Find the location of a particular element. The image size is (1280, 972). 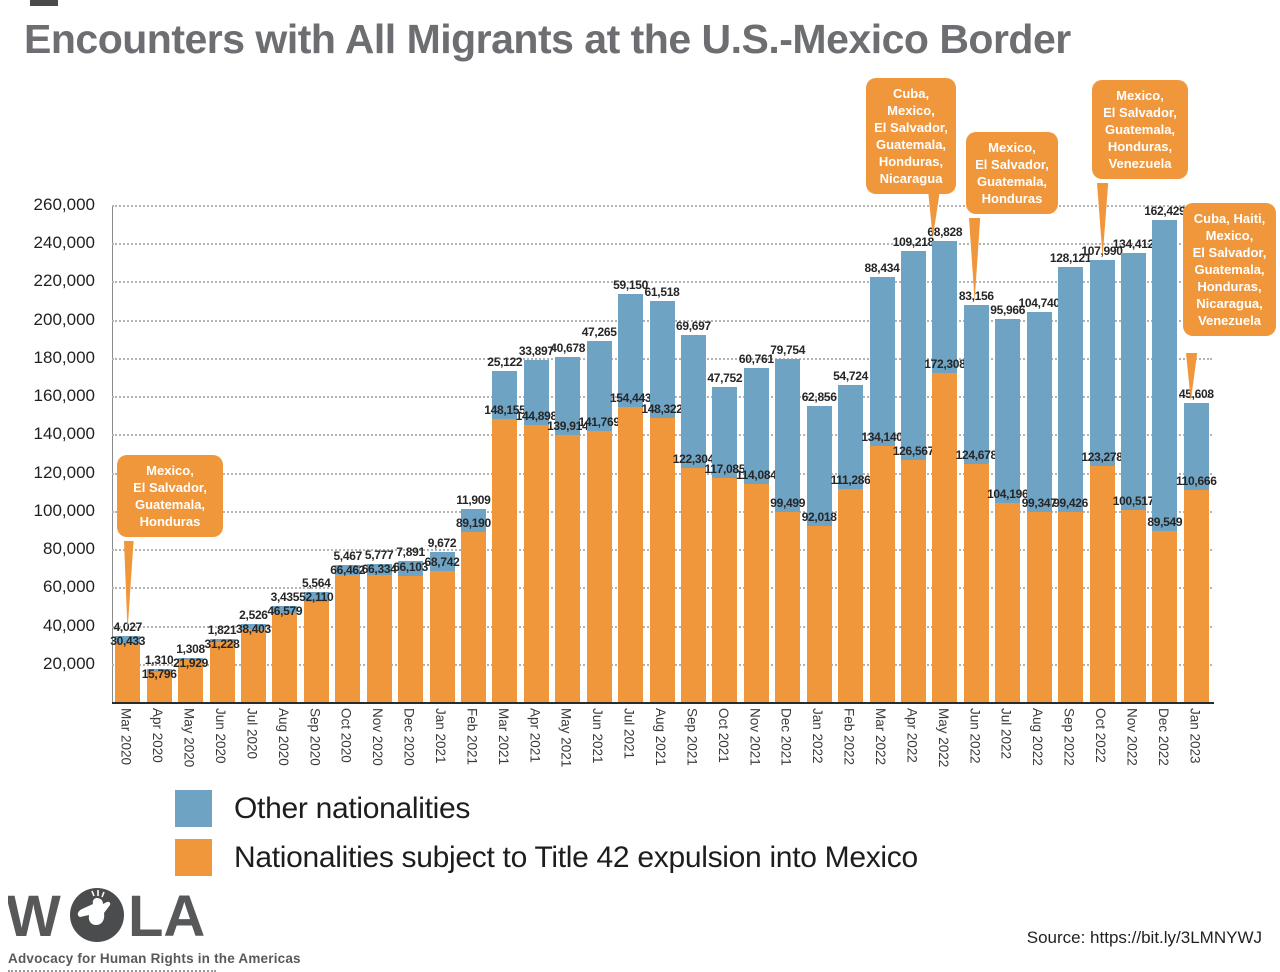

value-label-other-mar-2021: 25,122 is located at coordinates (505, 361).